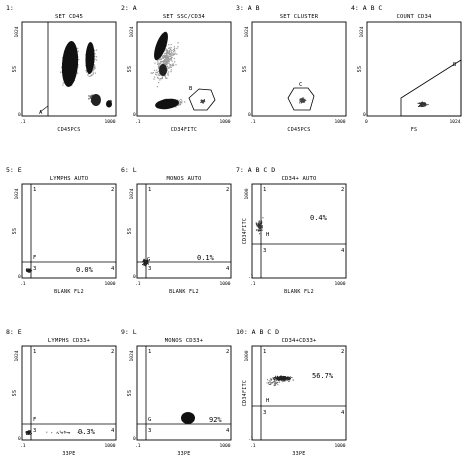 The height and width of the screenshot is (464, 474). I want to click on percentage-value: 0.3%, so click(87, 432).